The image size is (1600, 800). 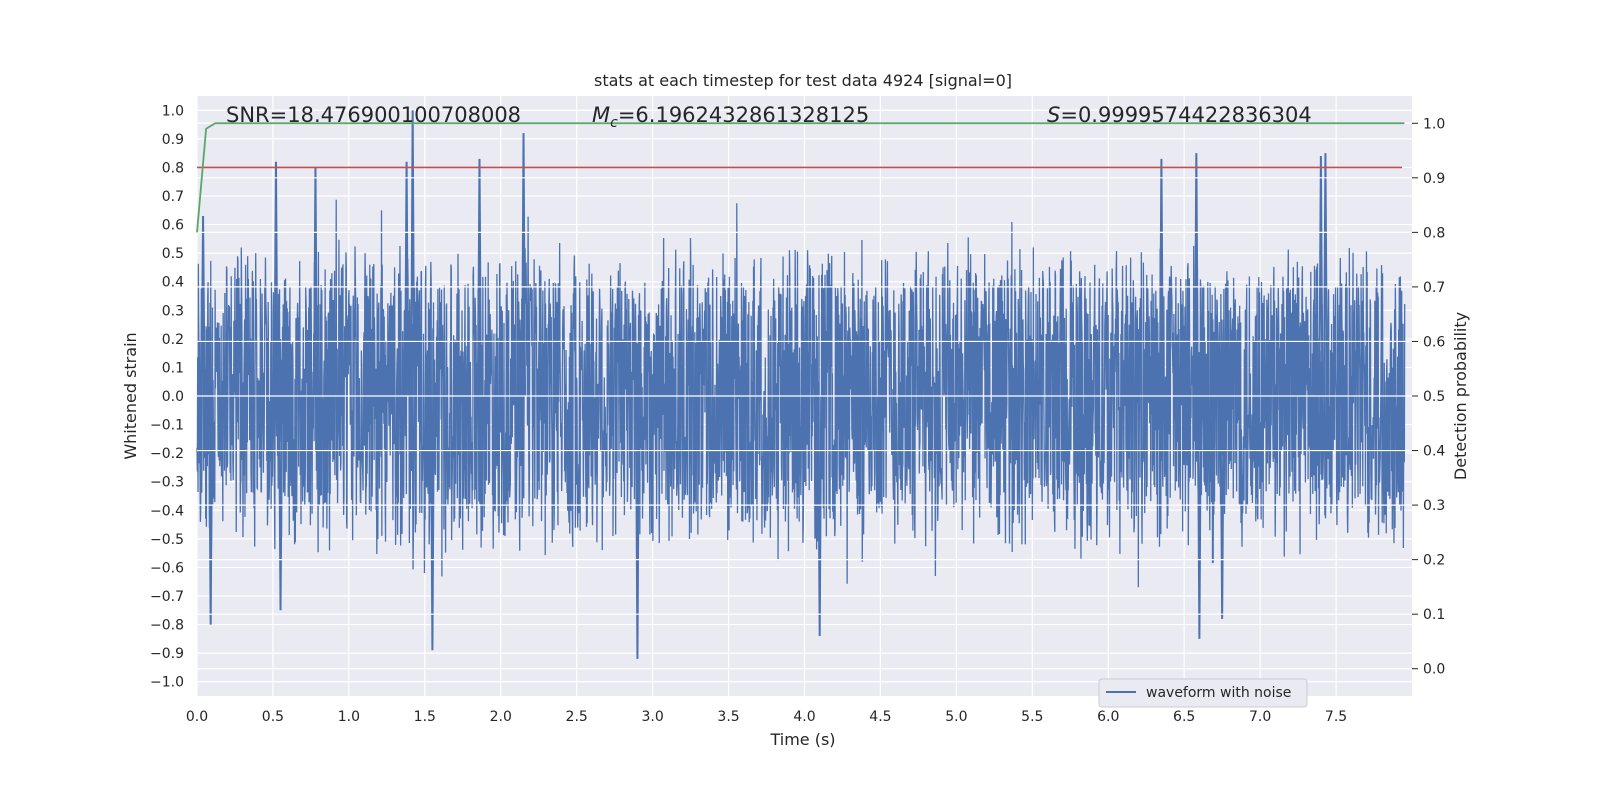 I want to click on x-tick-label: 6.5, so click(x=1184, y=717).